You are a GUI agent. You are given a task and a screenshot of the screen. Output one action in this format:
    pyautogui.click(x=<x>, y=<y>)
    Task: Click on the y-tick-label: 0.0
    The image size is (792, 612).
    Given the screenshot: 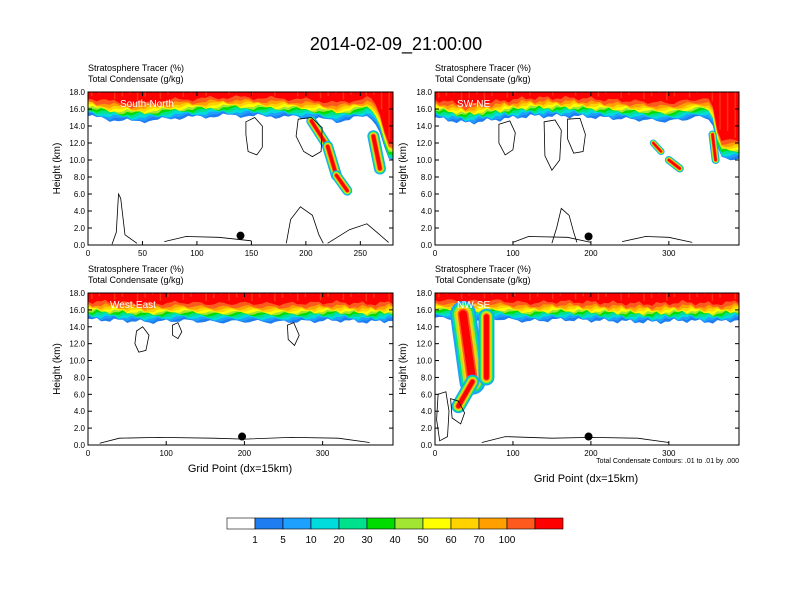 What is the action you would take?
    pyautogui.click(x=427, y=245)
    